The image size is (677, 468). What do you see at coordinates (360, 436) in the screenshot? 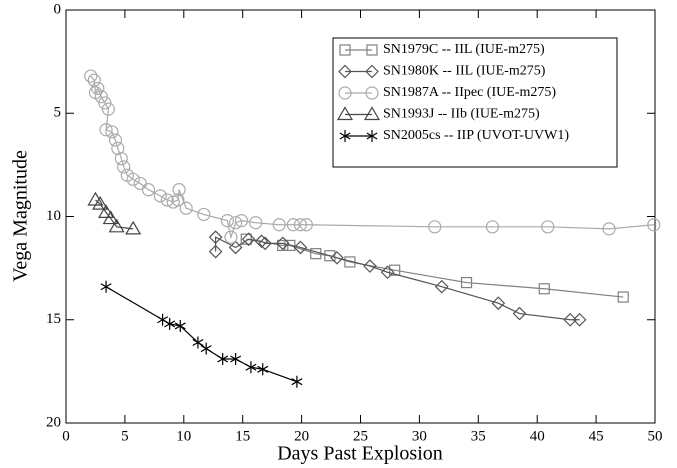
I see `x-tick-label: 25` at bounding box center [360, 436].